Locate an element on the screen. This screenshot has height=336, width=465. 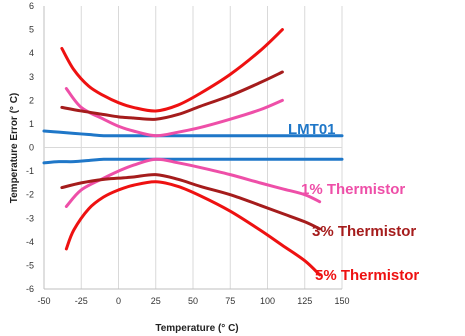
series-line-5-thermistor-upper is located at coordinates (172, 70).